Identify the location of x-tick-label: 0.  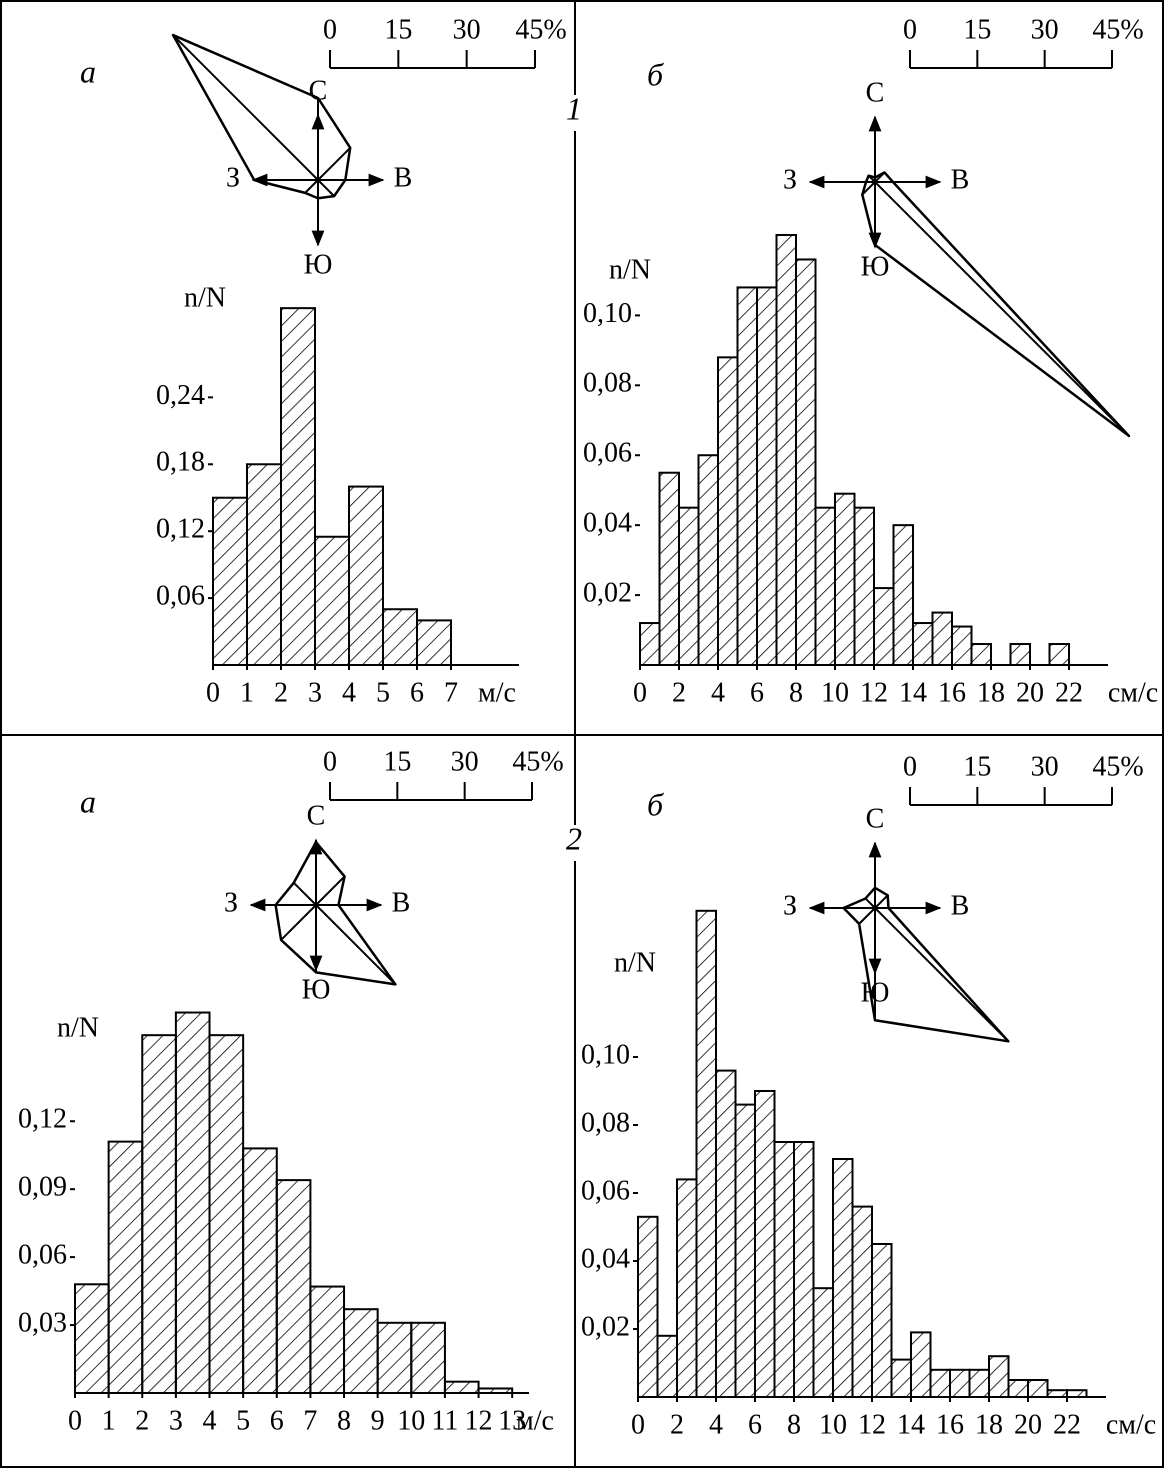
(213, 692).